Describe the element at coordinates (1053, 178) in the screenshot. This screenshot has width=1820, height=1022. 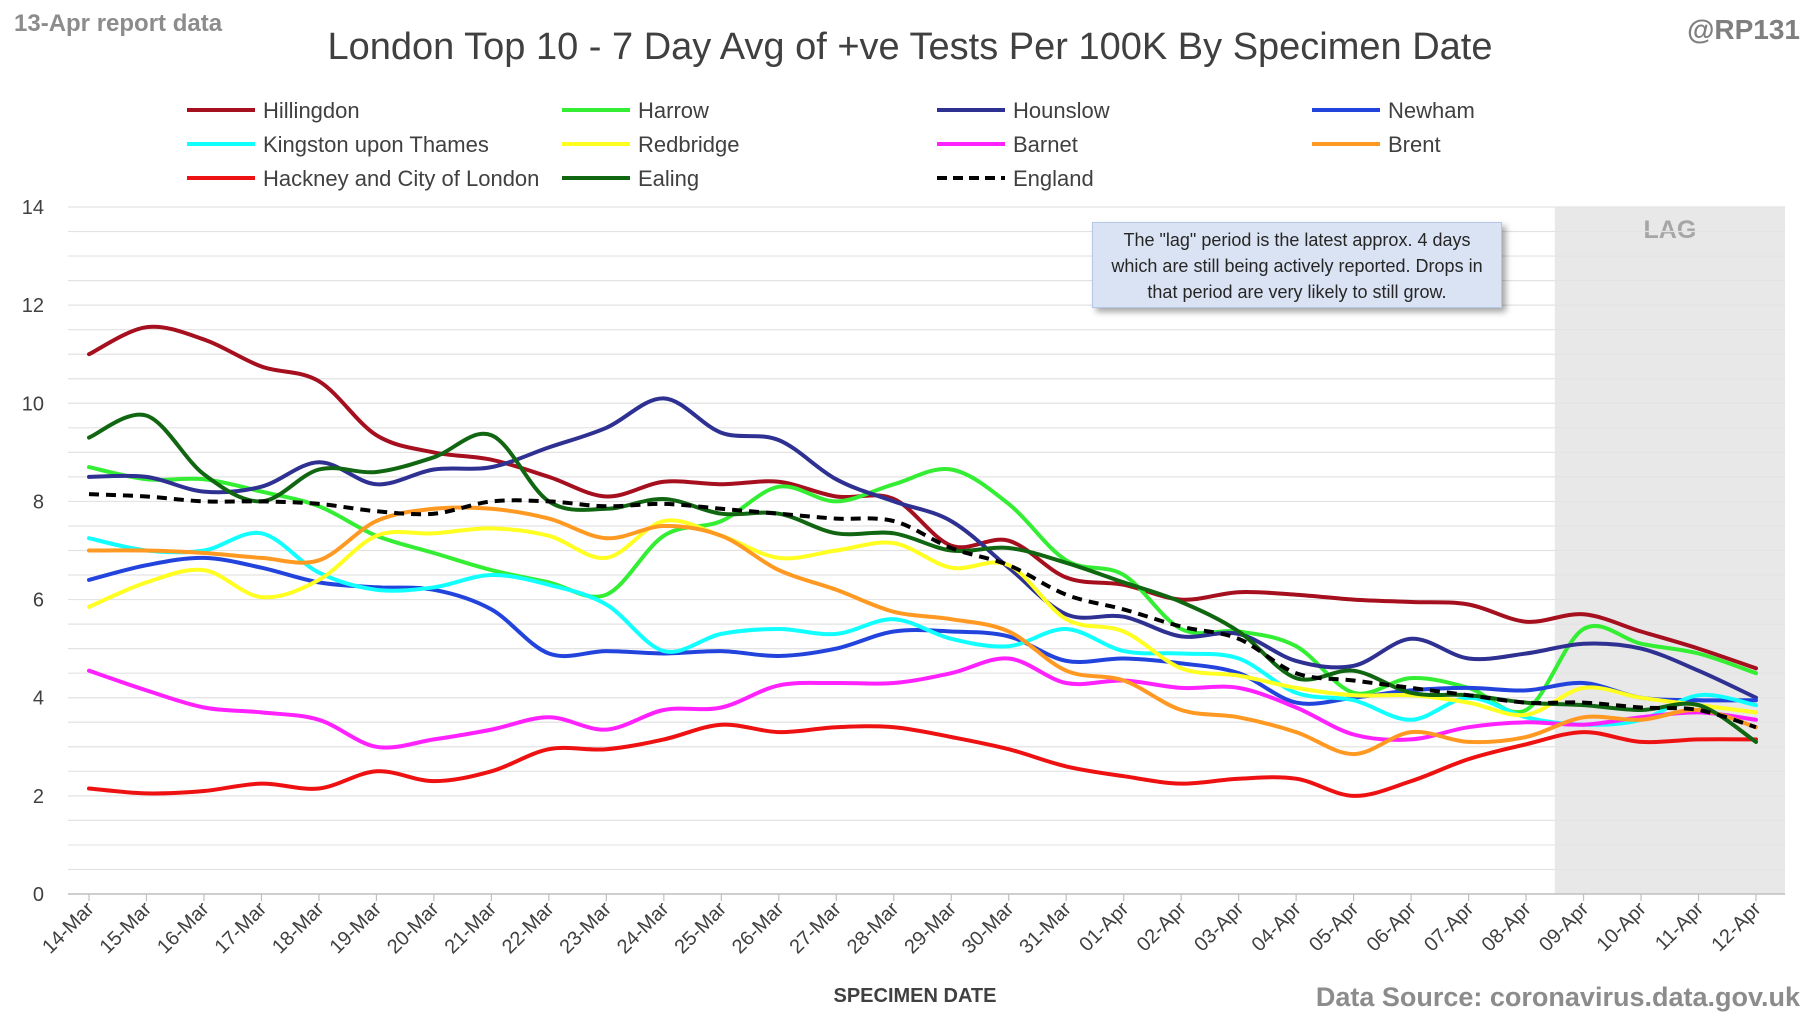
I see `legend-label-england: England` at that location.